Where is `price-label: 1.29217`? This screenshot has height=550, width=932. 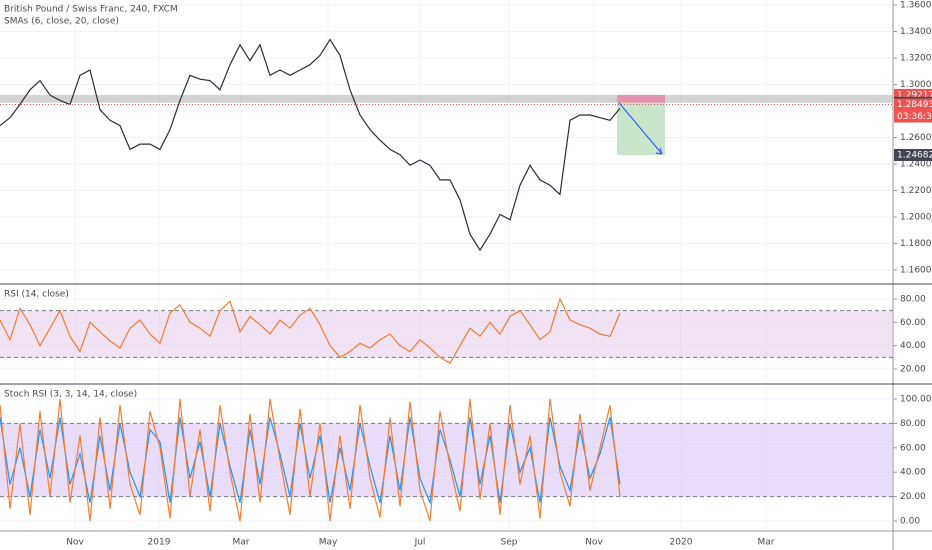 price-label: 1.29217 is located at coordinates (914, 95).